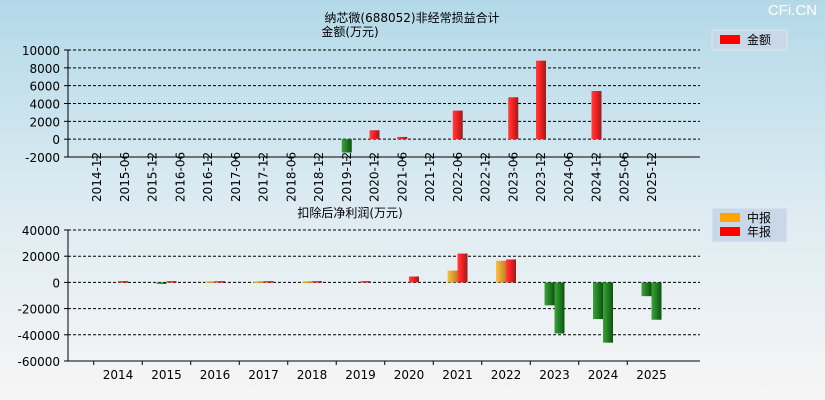 The height and width of the screenshot is (400, 825). What do you see at coordinates (541, 177) in the screenshot?
I see `x-tick-label: 2023-12` at bounding box center [541, 177].